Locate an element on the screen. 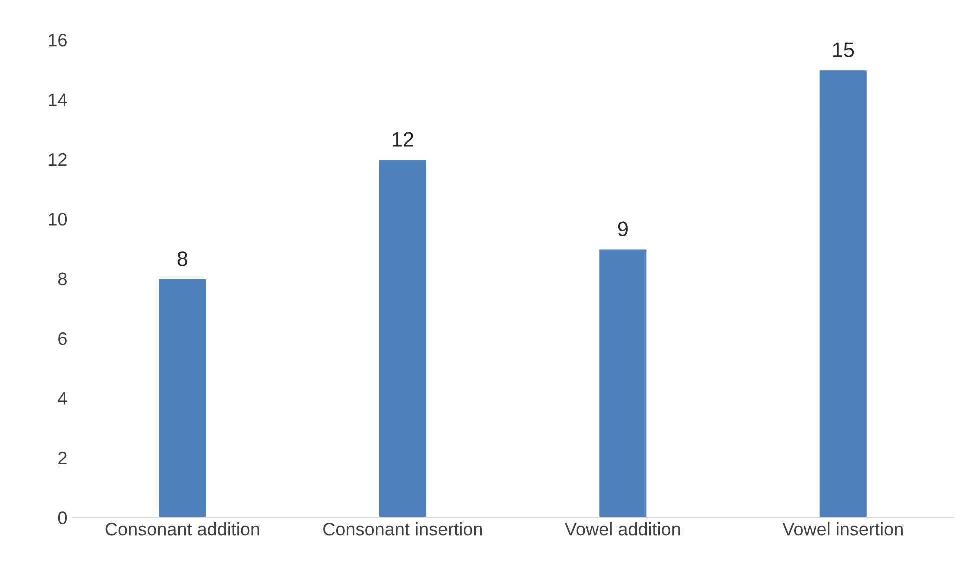 The height and width of the screenshot is (572, 968). y-tick-label: 12 is located at coordinates (58, 159).